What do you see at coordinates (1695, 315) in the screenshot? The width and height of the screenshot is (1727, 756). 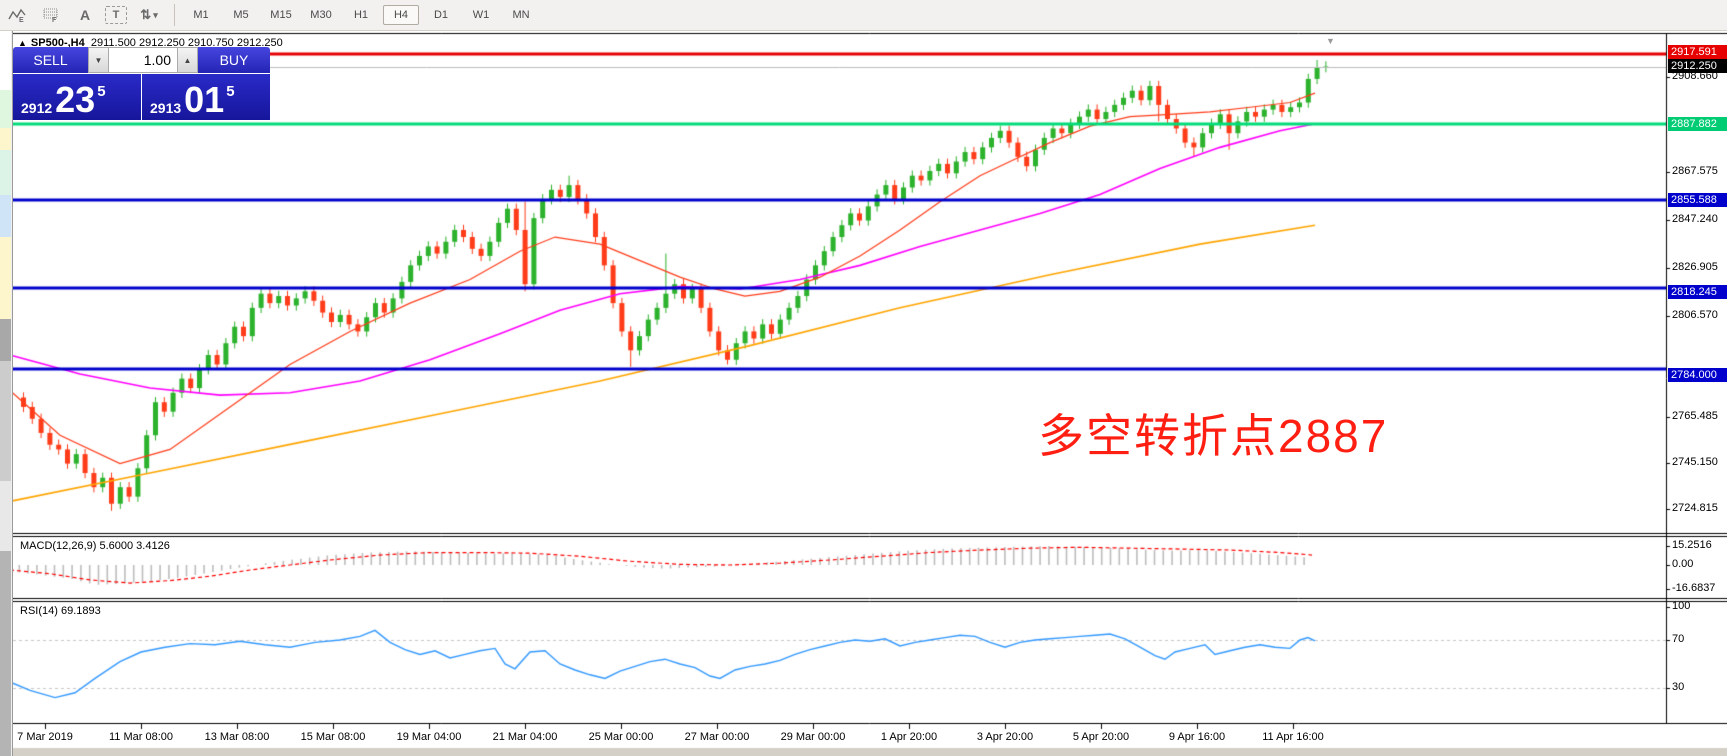 I see `price-axis-label: 2806.570` at bounding box center [1695, 315].